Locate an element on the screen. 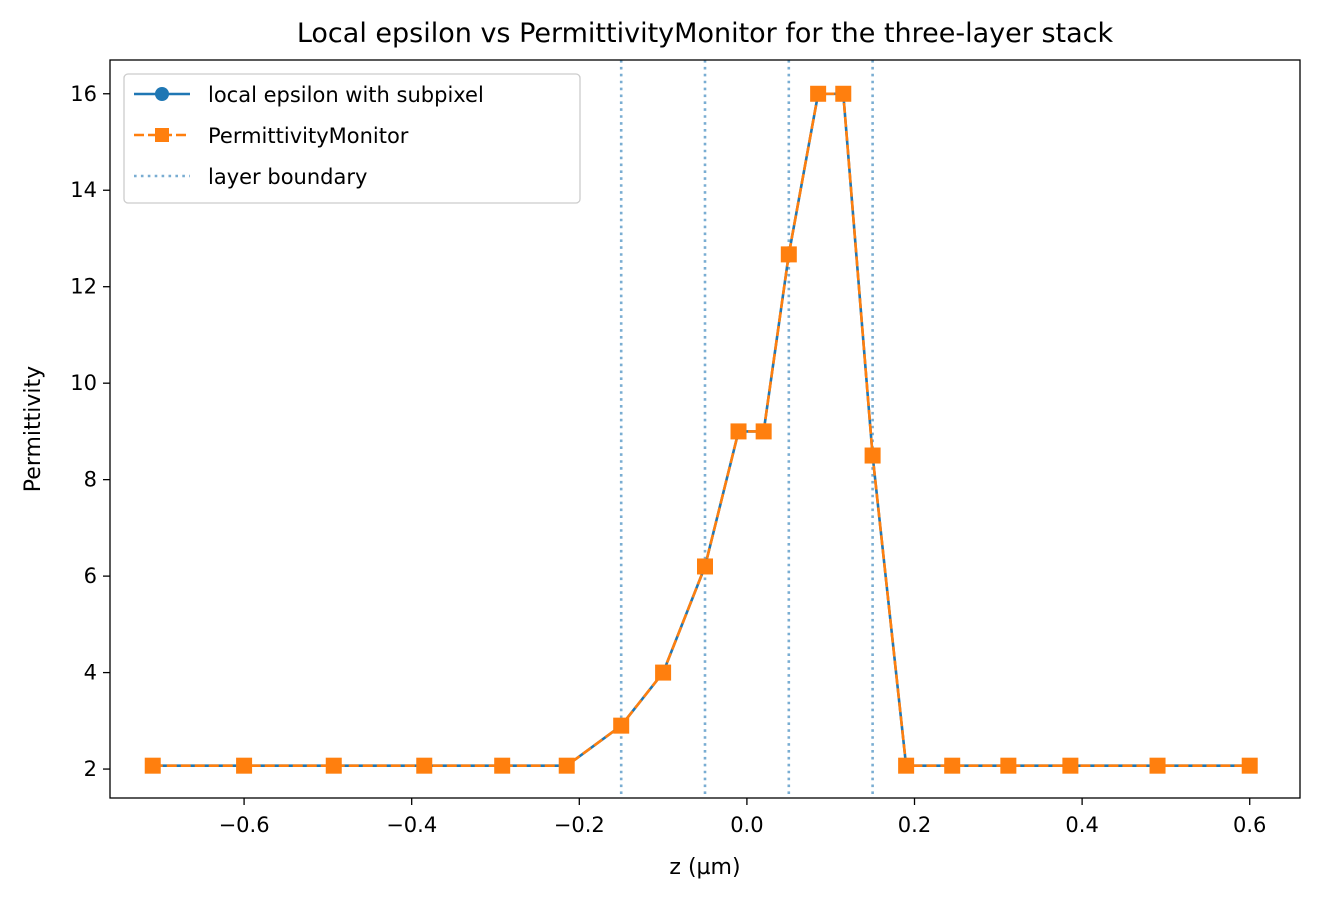  y-tick-label-3: 8 is located at coordinates (90, 480).